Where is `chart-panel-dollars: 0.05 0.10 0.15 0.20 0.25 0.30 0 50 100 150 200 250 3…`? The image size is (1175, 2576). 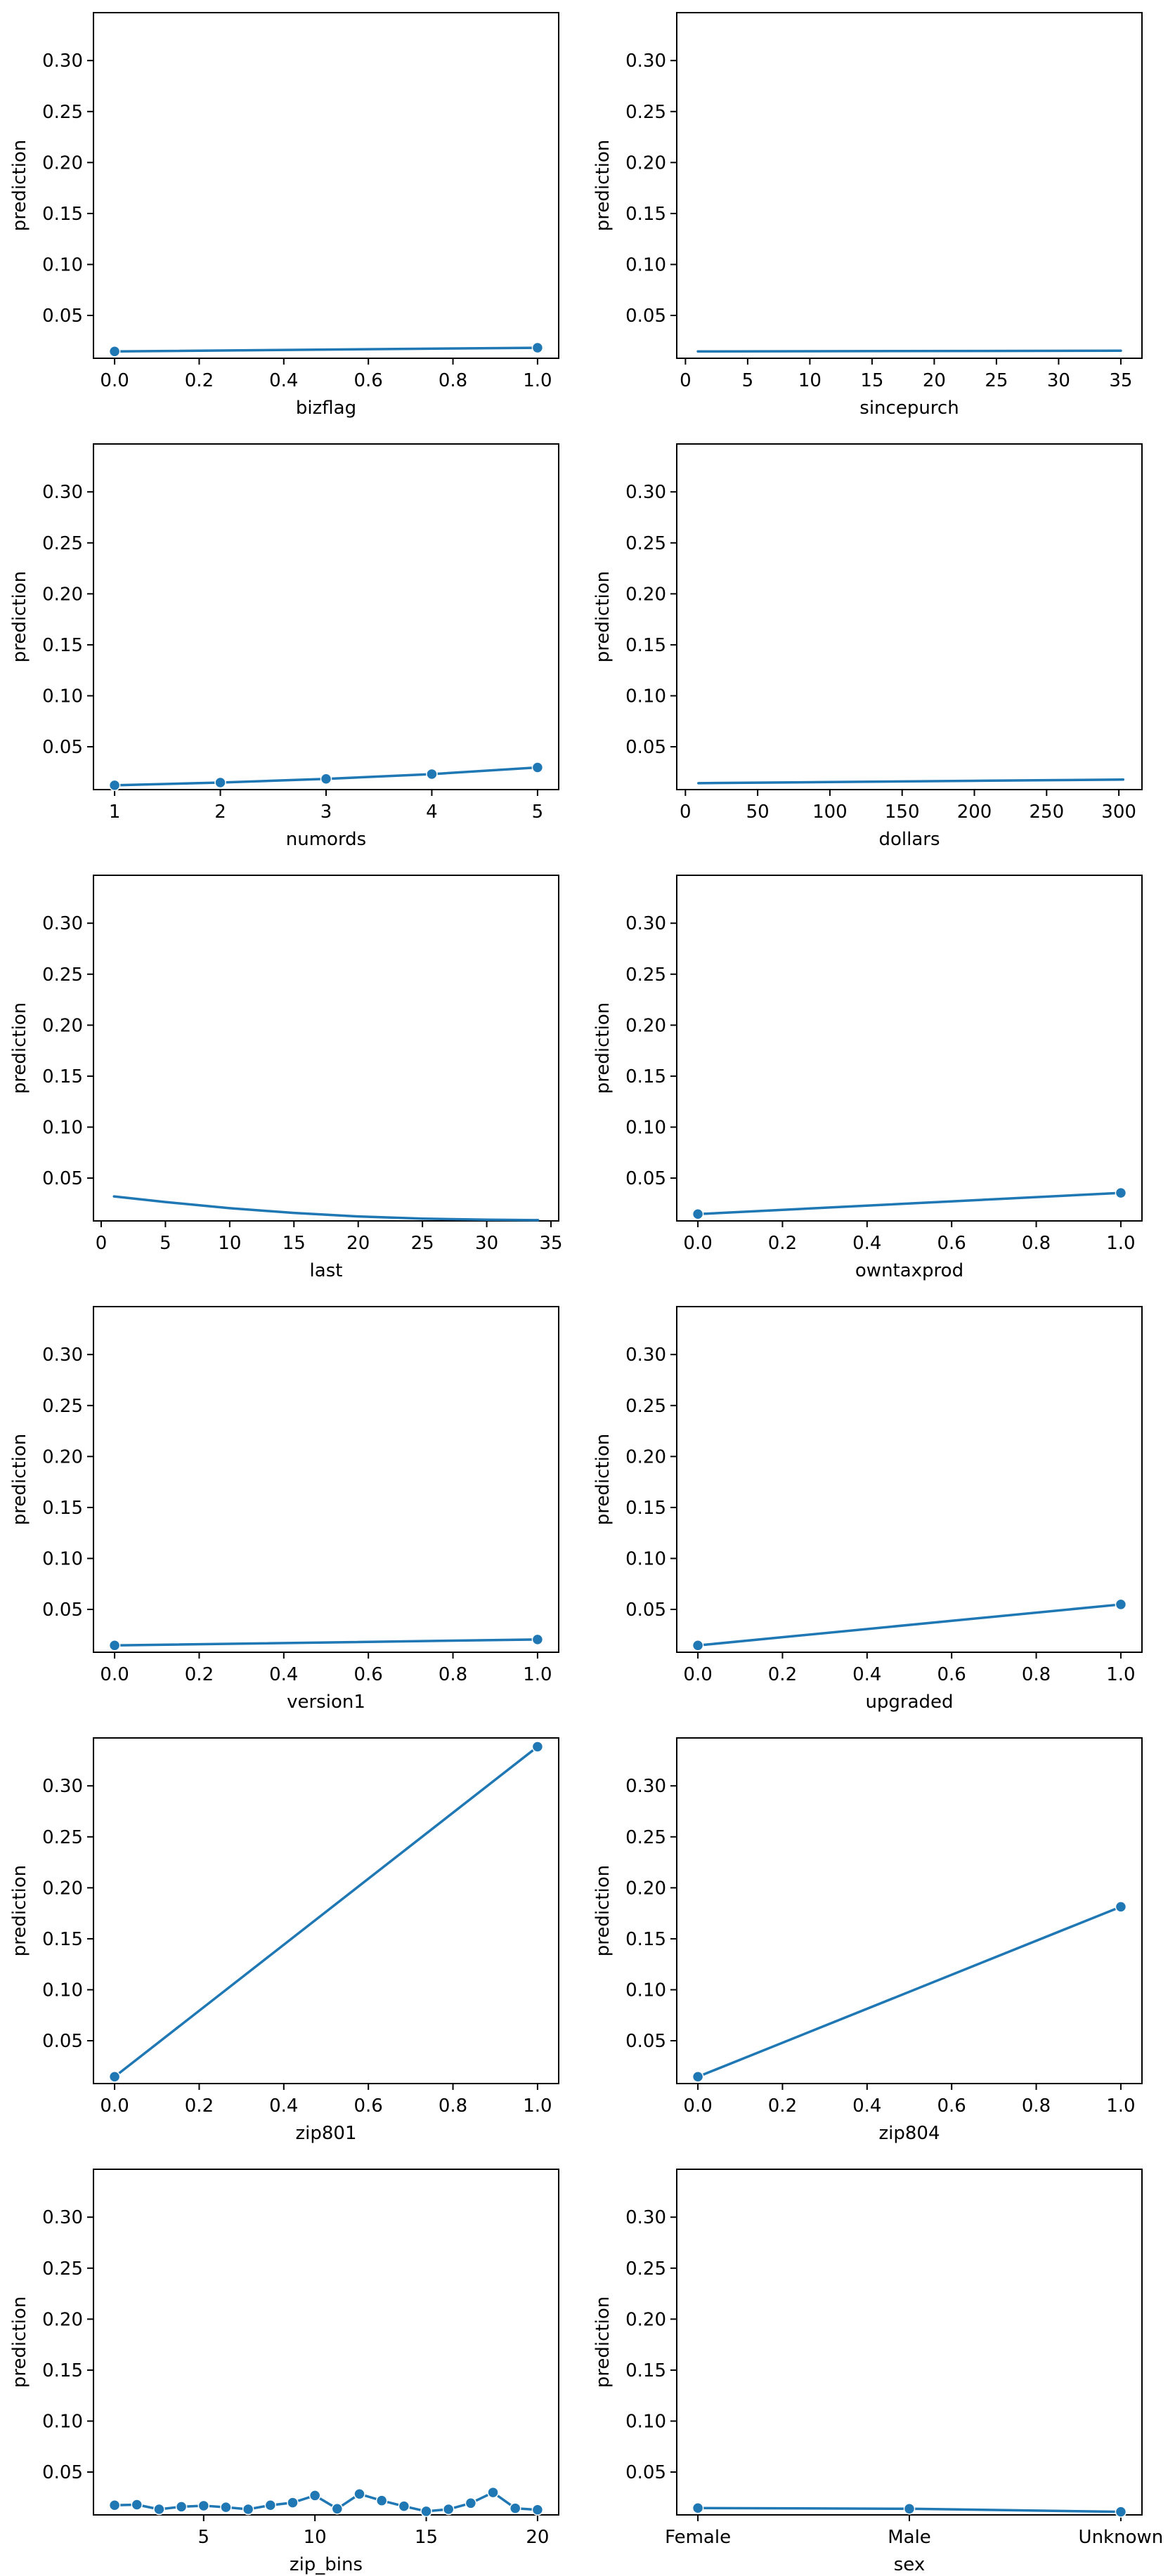 chart-panel-dollars: 0.05 0.10 0.15 0.20 0.25 0.30 0 50 100 150 200 250 3… is located at coordinates (867, 646).